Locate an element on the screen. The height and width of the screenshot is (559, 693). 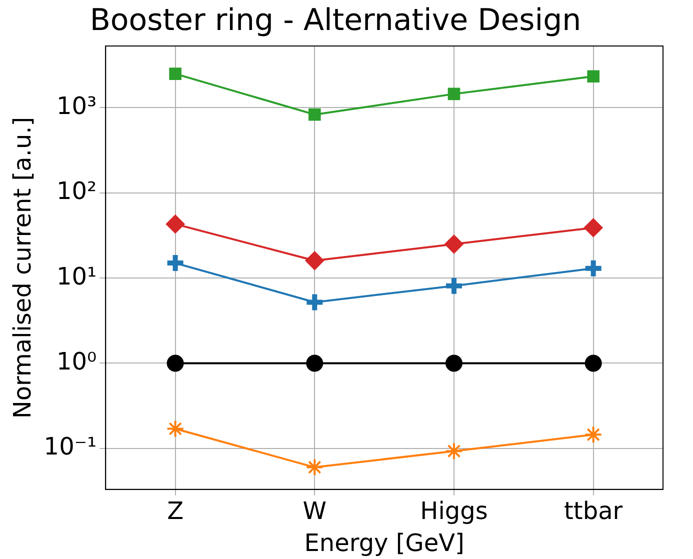
x-axis-title: Energy [GeV] is located at coordinates (384, 542).